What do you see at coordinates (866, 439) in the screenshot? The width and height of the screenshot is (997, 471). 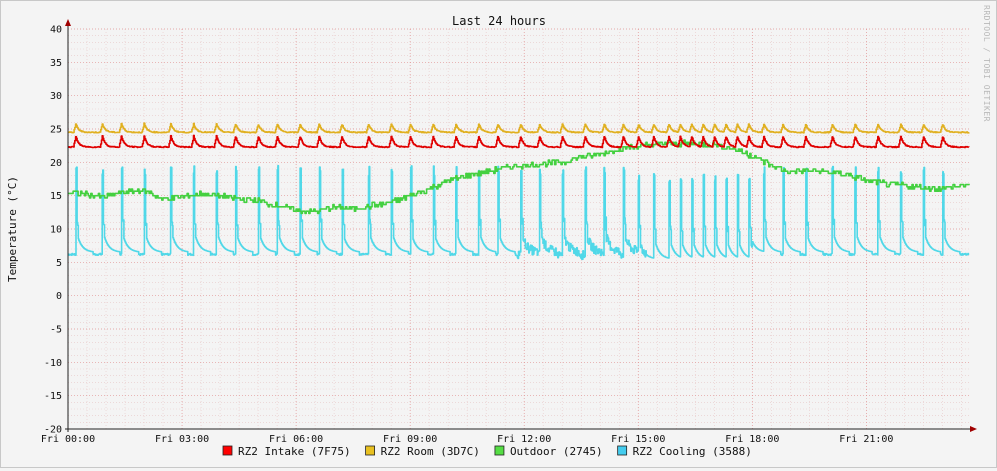 I see `x-tick-label: Fri 21:00` at bounding box center [866, 439].